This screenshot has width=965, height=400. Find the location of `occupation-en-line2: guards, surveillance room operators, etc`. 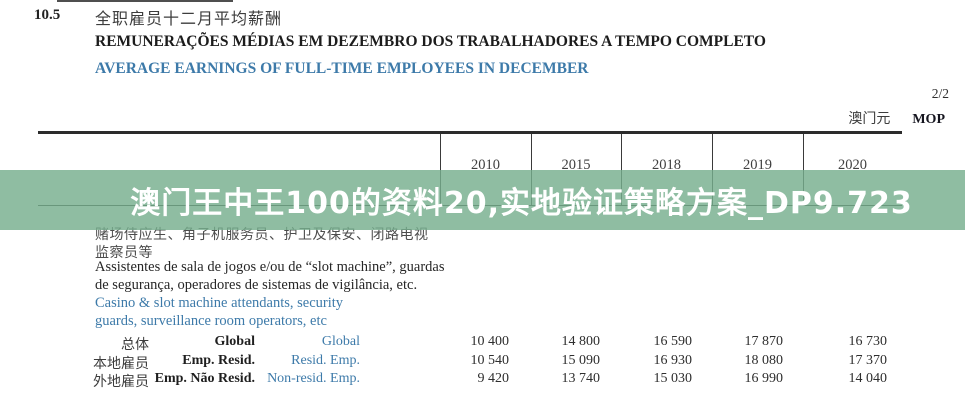

occupation-en-line2: guards, surveillance room operators, etc is located at coordinates (211, 321).